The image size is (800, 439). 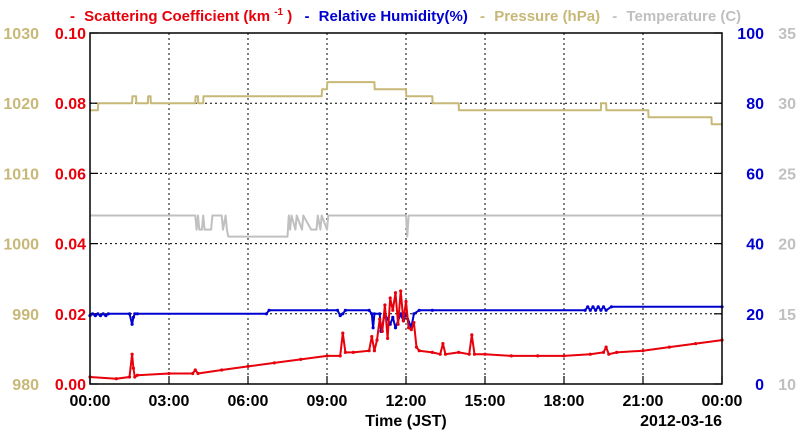 What do you see at coordinates (278, 12) in the screenshot?
I see `legend-scattering-exp: -1` at bounding box center [278, 12].